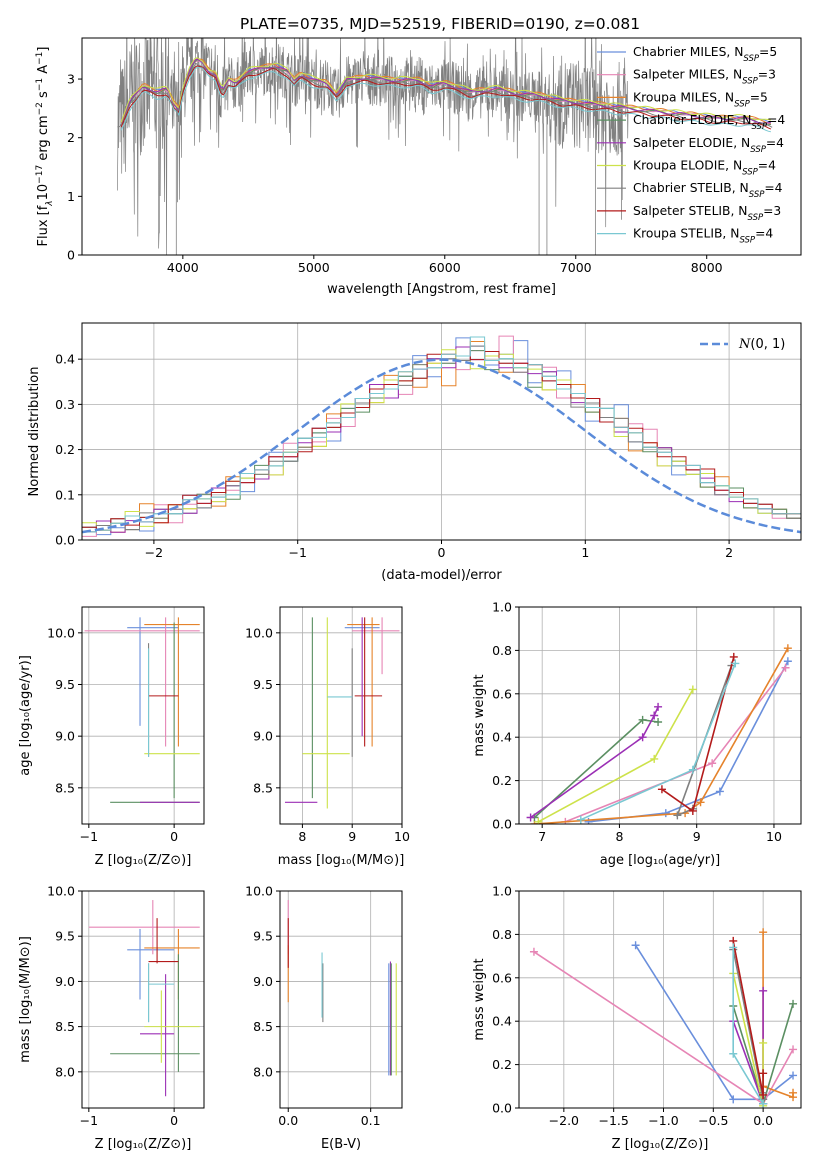 Image resolution: width=819 pixels, height=1170 pixels. What do you see at coordinates (371, 1120) in the screenshot?
I see `x-tick-label: 0.1` at bounding box center [371, 1120].